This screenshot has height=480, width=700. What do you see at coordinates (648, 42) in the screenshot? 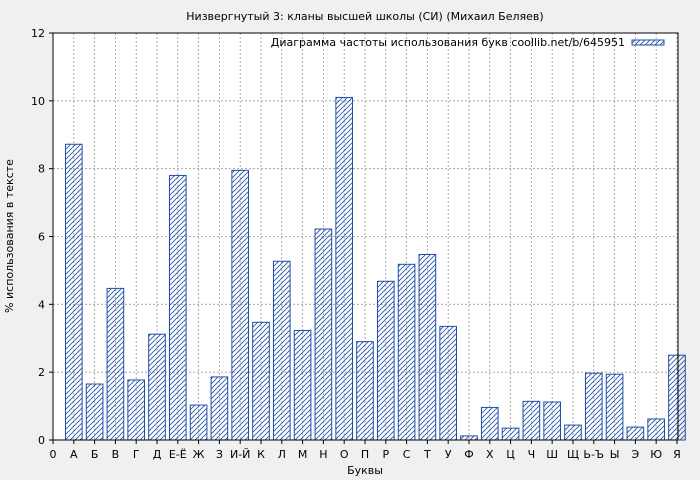
I see `legend-swatch` at bounding box center [648, 42].